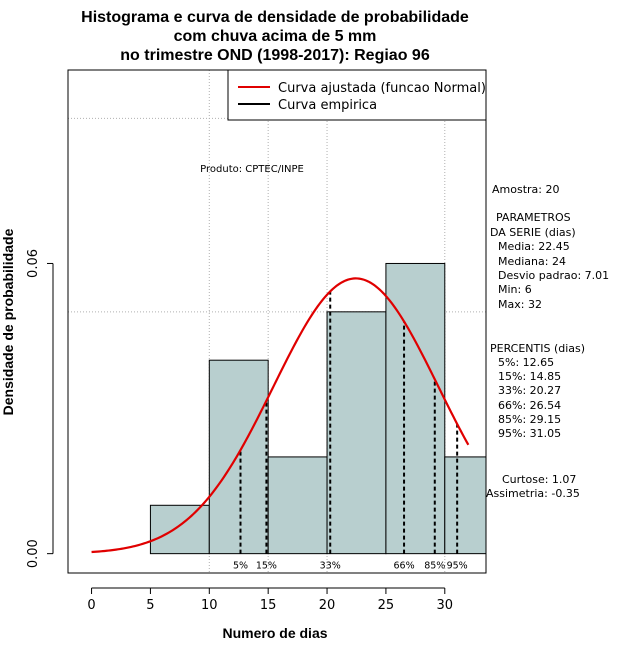  Describe the element at coordinates (150, 605) in the screenshot. I see `x-tick-label: 5` at that location.